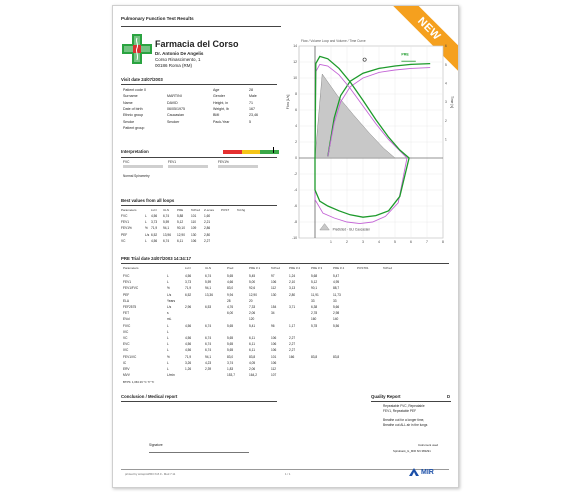 Image resolution: width=585 pixels, height=492 pixels. Describe the element at coordinates (199, 205) in the screenshot. I see `best-values-rule` at that location.